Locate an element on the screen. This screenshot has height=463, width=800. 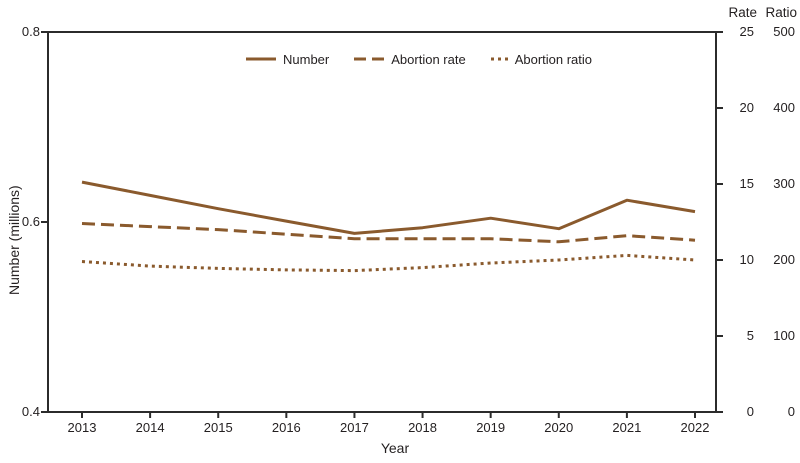
legend-item-number: Number is located at coordinates (287, 59).